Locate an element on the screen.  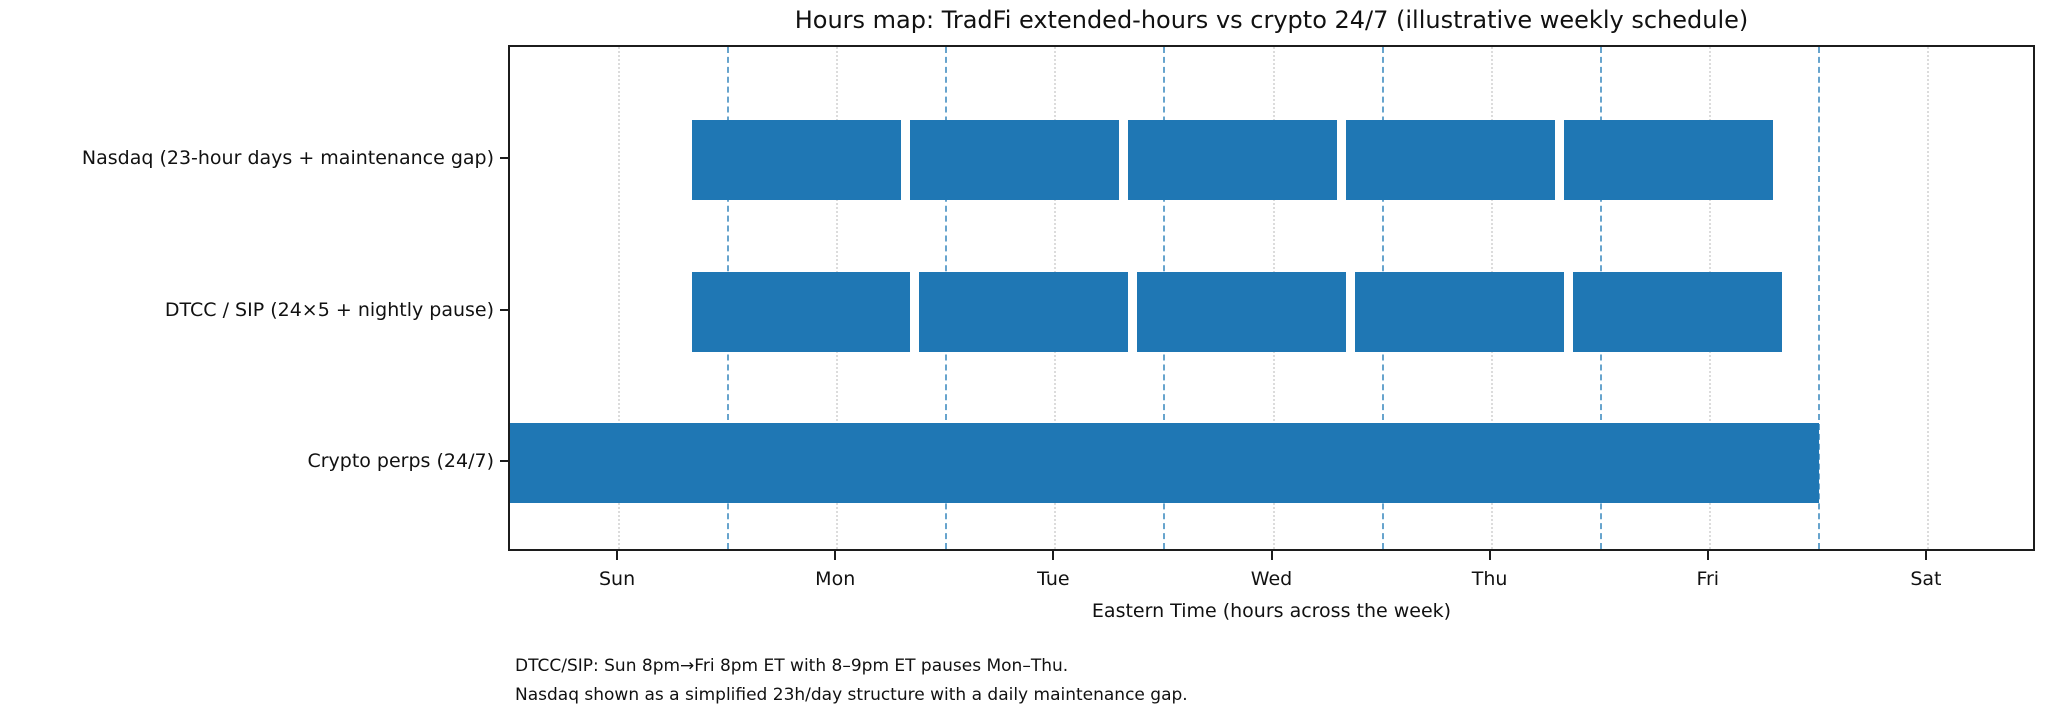
x-axis-label: Eastern Time (hours across the week) is located at coordinates (1271, 611).